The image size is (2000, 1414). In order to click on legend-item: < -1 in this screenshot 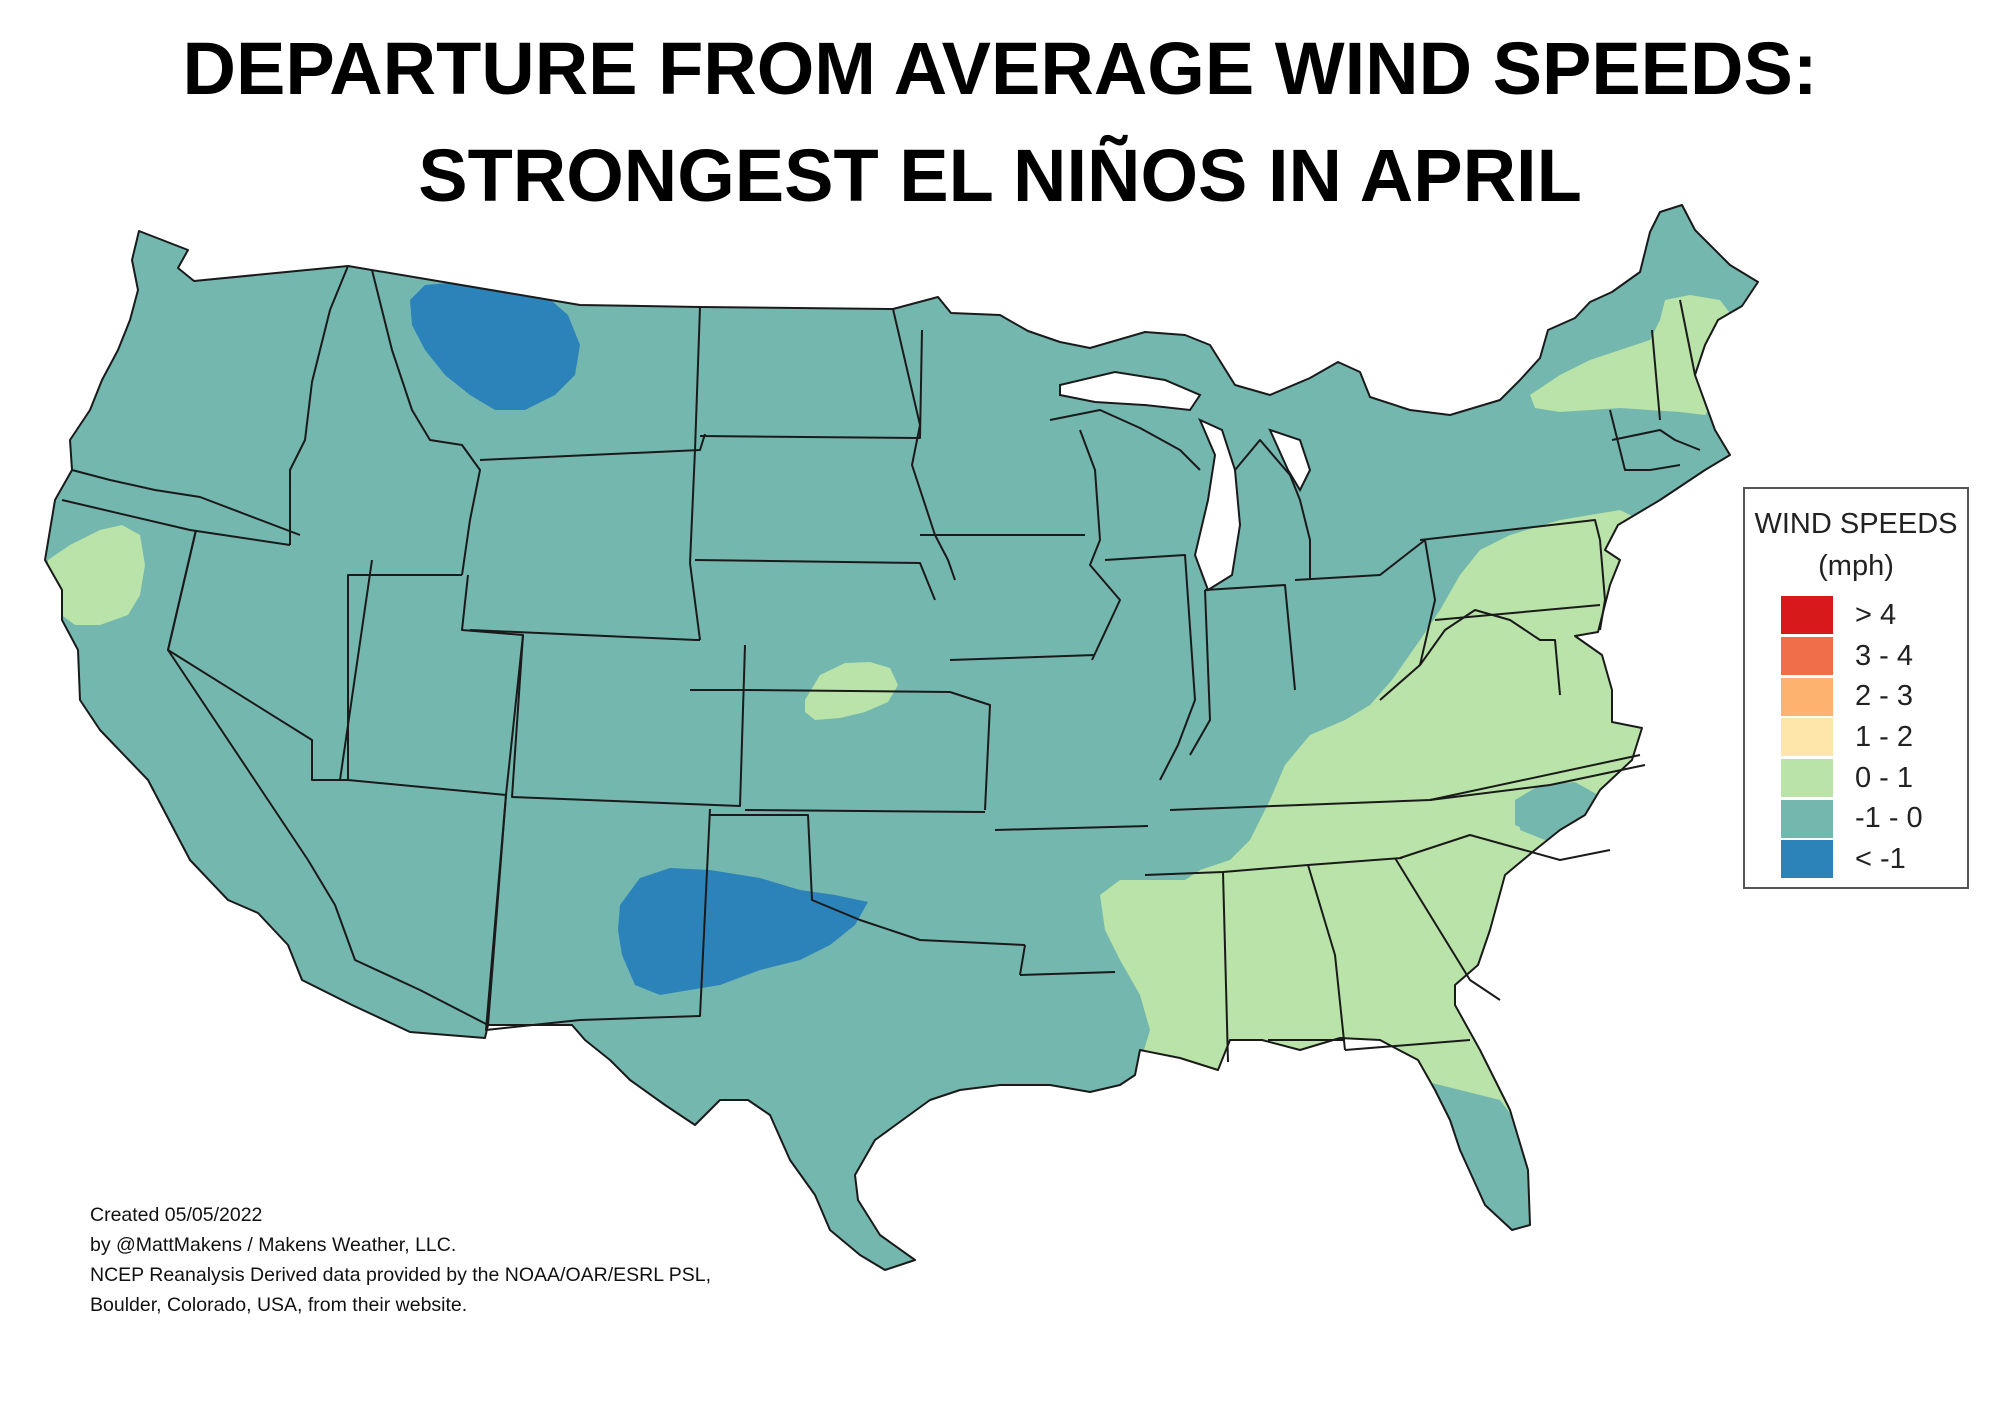, I will do `click(1852, 859)`.